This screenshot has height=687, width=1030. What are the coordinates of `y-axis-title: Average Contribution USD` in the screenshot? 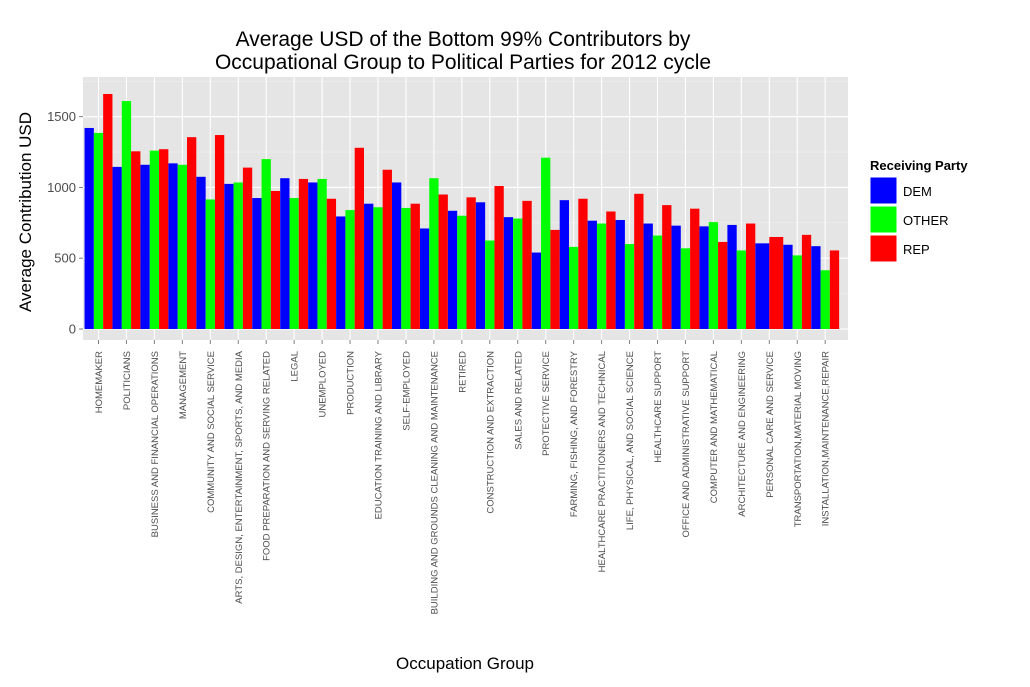 It's located at (25, 212).